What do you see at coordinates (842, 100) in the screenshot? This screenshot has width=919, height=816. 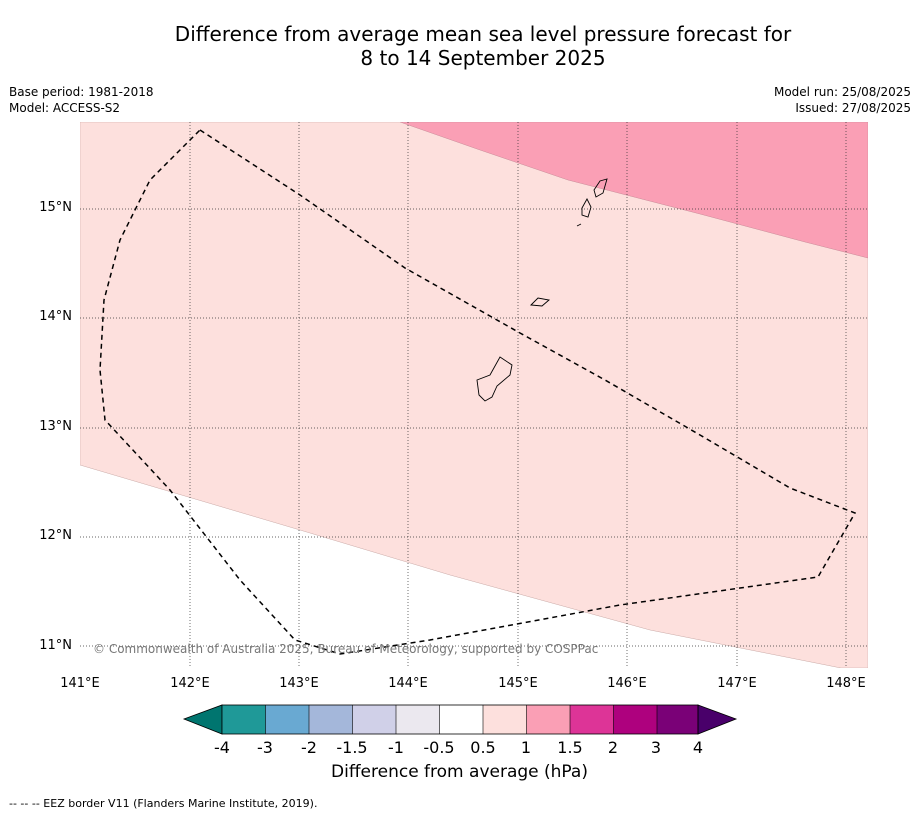 I see `meta-right: Model run: 25/08/2025 Issued: 27/08/2025` at bounding box center [842, 100].